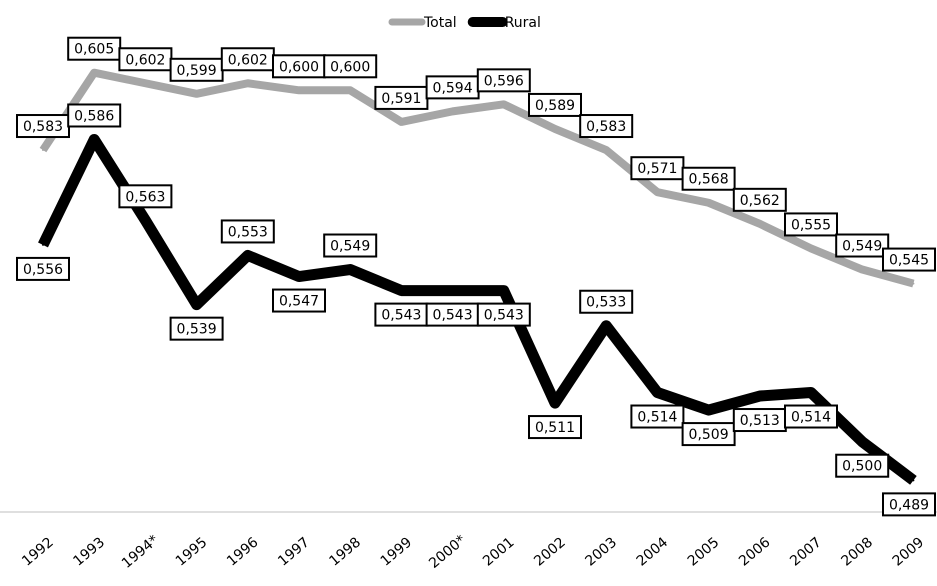 This screenshot has height=586, width=937. I want to click on data-label: 0,509, so click(709, 435).